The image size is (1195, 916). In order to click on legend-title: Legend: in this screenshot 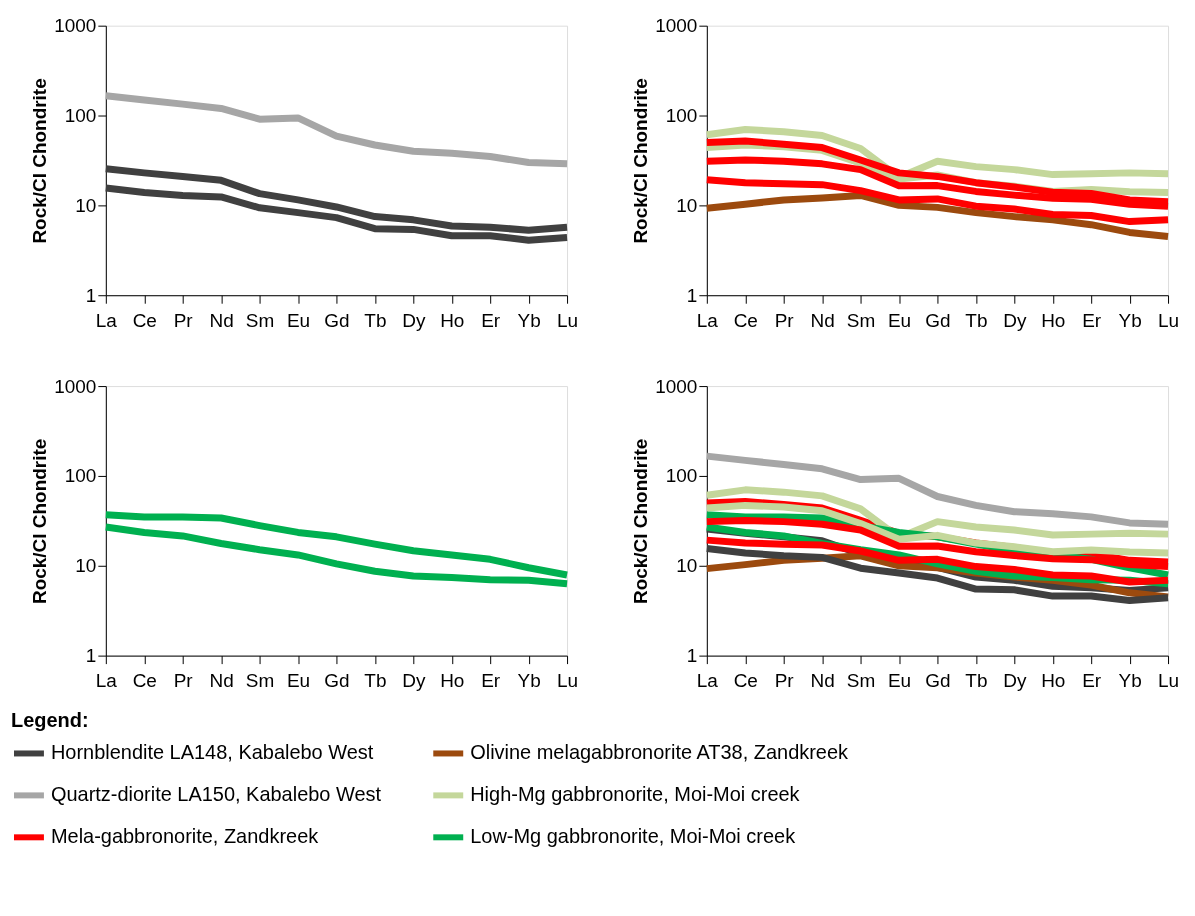, I will do `click(49, 719)`.